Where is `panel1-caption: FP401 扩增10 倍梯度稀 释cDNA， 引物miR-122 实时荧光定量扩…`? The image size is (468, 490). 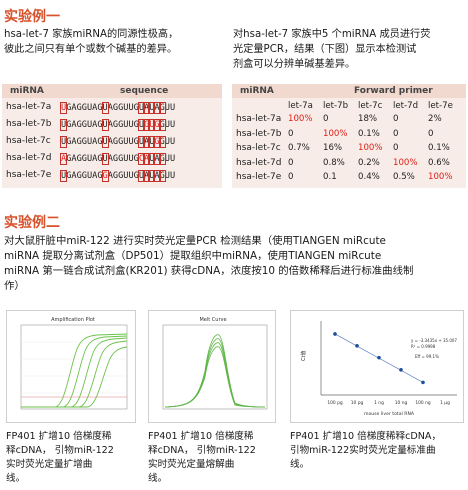 panel1-caption: FP401 扩增10 倍梯度稀 释cDNA， 引物miR-122 实时荧光定量扩… is located at coordinates (73, 458).